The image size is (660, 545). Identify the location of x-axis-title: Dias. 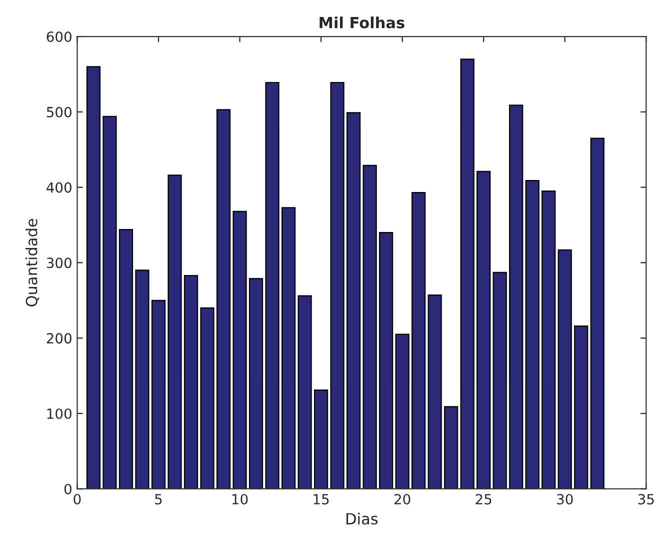
(362, 518).